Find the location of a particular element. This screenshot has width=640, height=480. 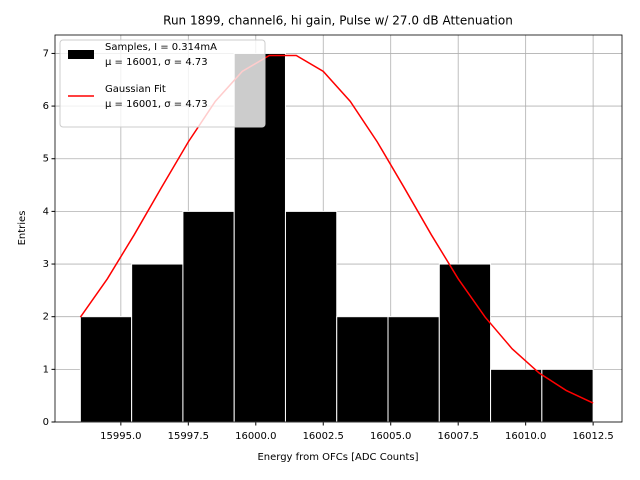

y-tick-label: 5 is located at coordinates (46, 159).